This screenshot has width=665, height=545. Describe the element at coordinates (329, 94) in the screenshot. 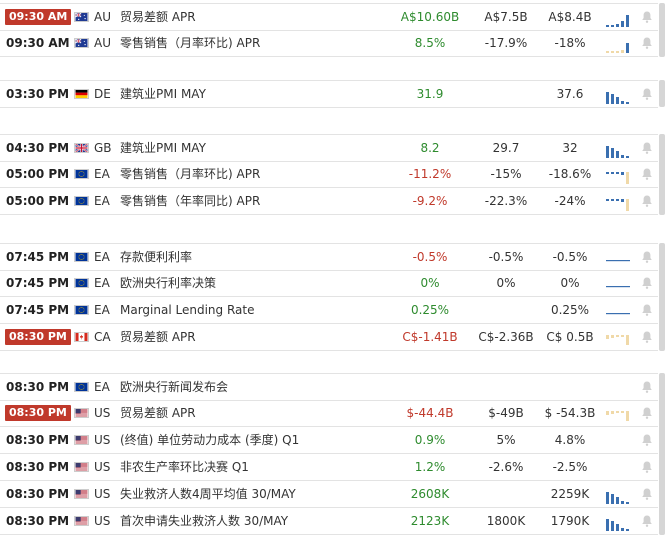

I see `event-row: 03:30 PM DE 建筑业PMI MAY 31.9 37.6` at that location.